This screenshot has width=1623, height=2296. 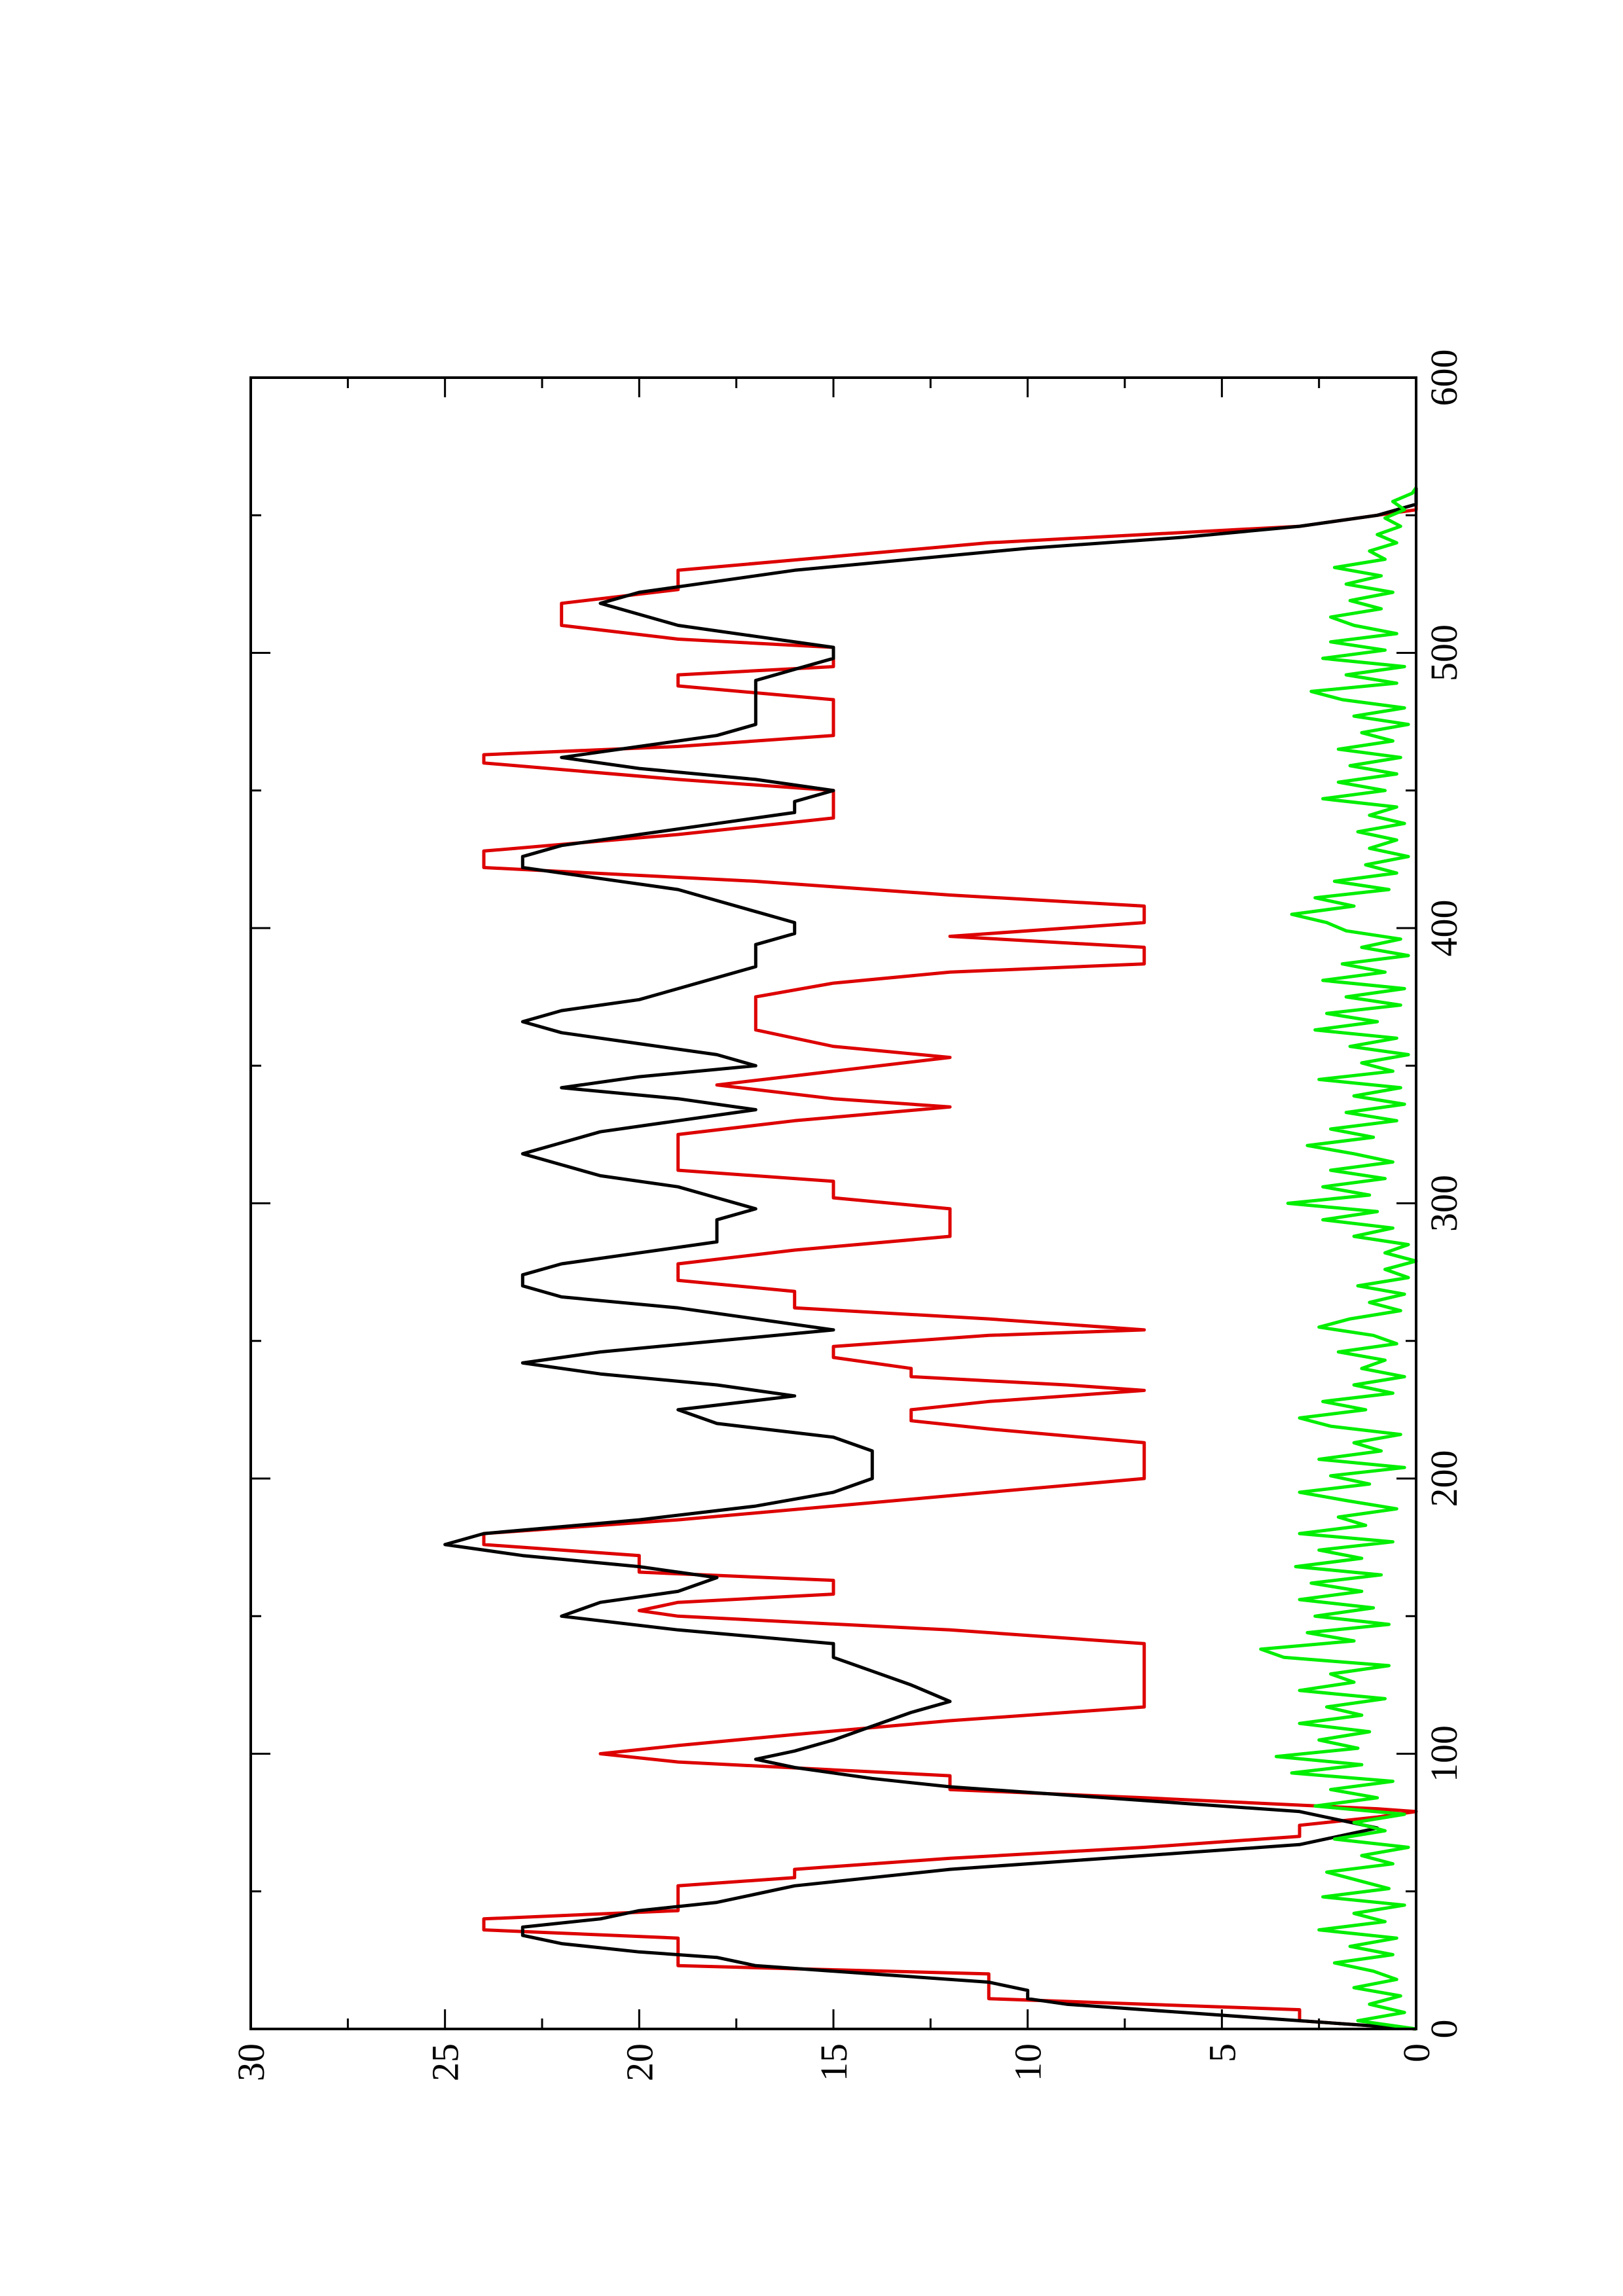 What do you see at coordinates (1028, 2062) in the screenshot?
I see `y-tick-label: 10` at bounding box center [1028, 2062].